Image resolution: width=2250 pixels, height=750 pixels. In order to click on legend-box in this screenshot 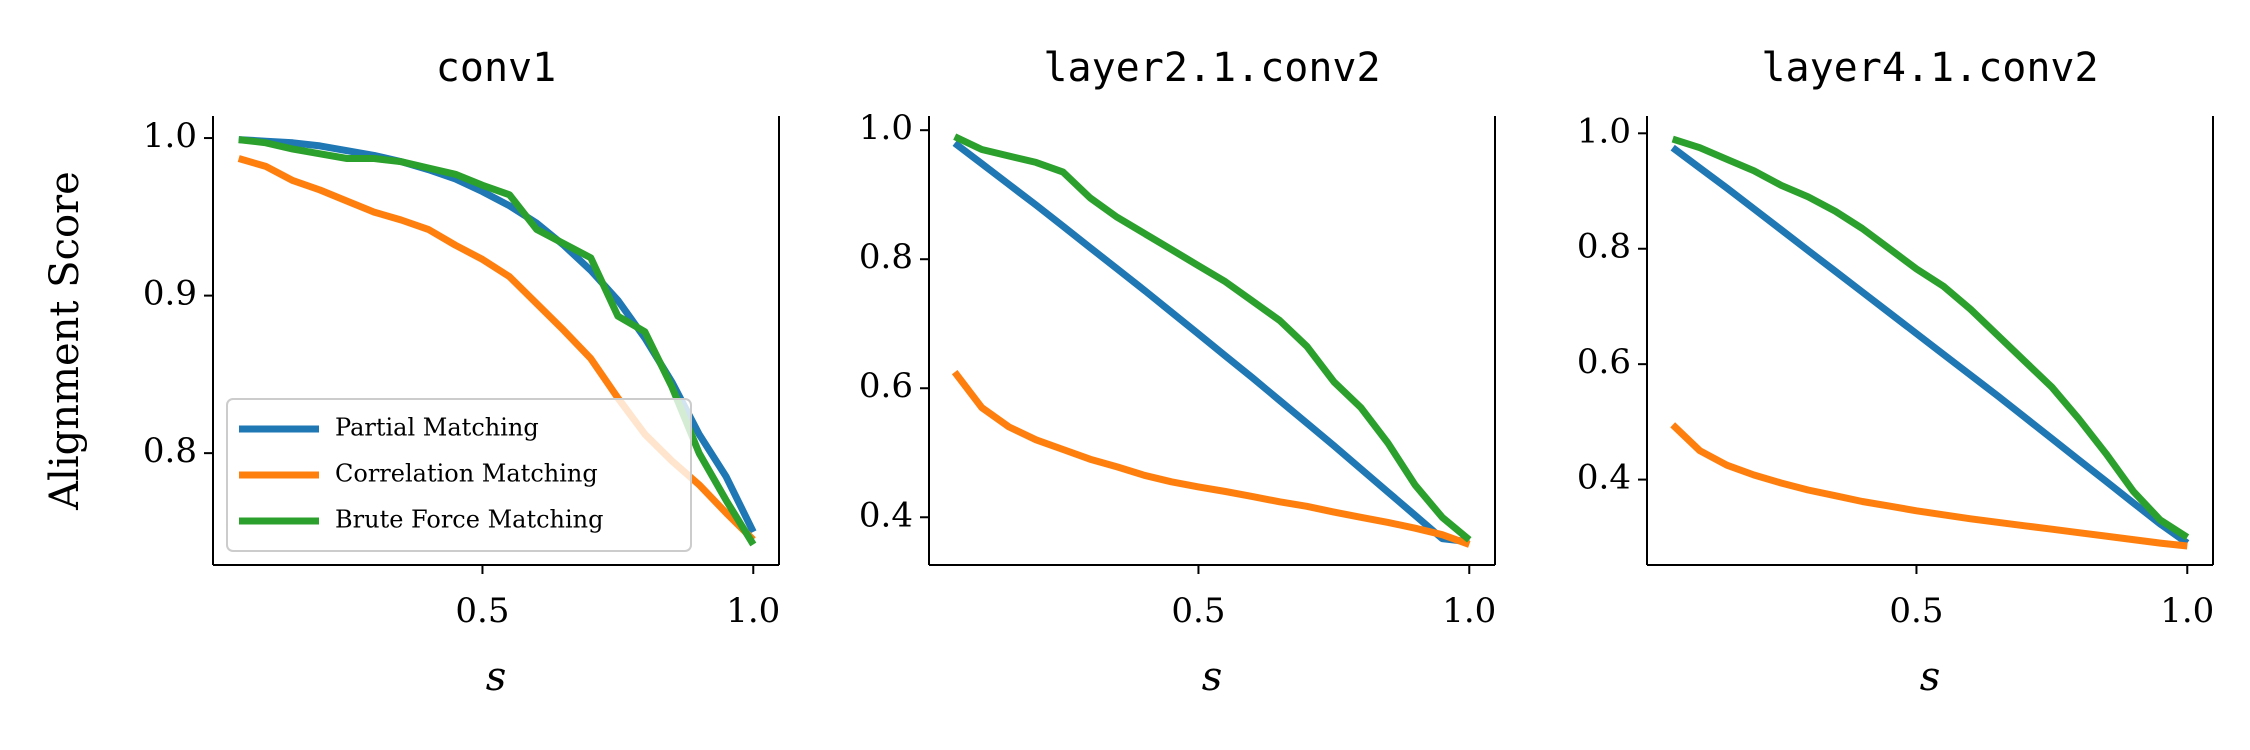, I will do `click(459, 475)`.